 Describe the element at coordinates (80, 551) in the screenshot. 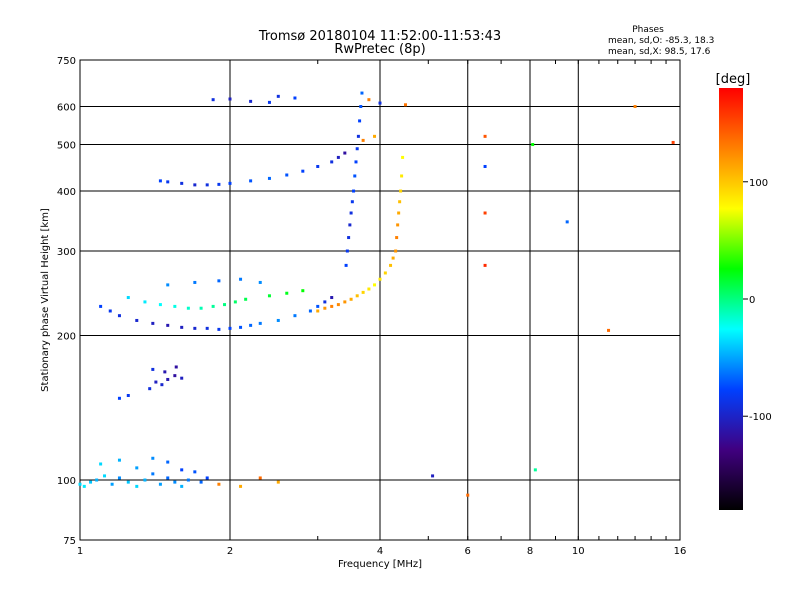

I see `x-tick-label: 1` at that location.